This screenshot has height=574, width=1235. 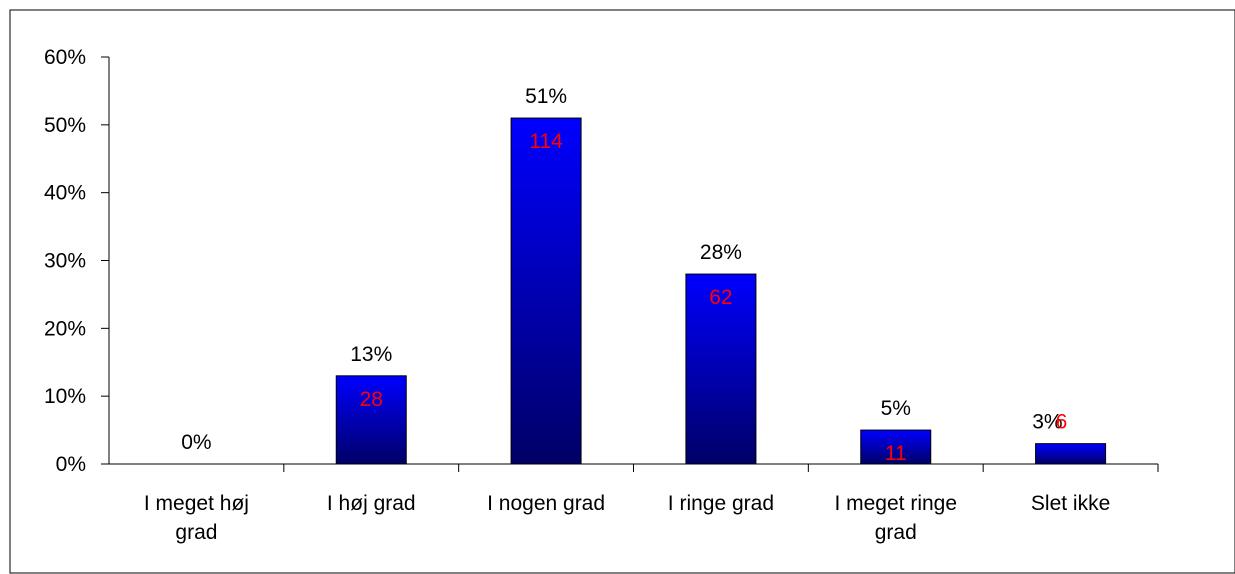 I want to click on y-tick-label: 30%, so click(x=65, y=261).